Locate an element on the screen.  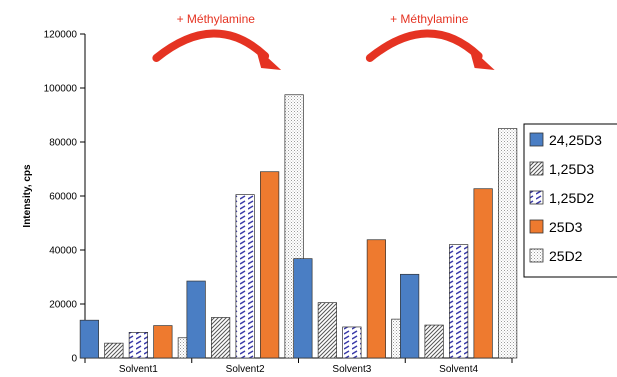
y-tick-label: 120000 is located at coordinates (61, 35).